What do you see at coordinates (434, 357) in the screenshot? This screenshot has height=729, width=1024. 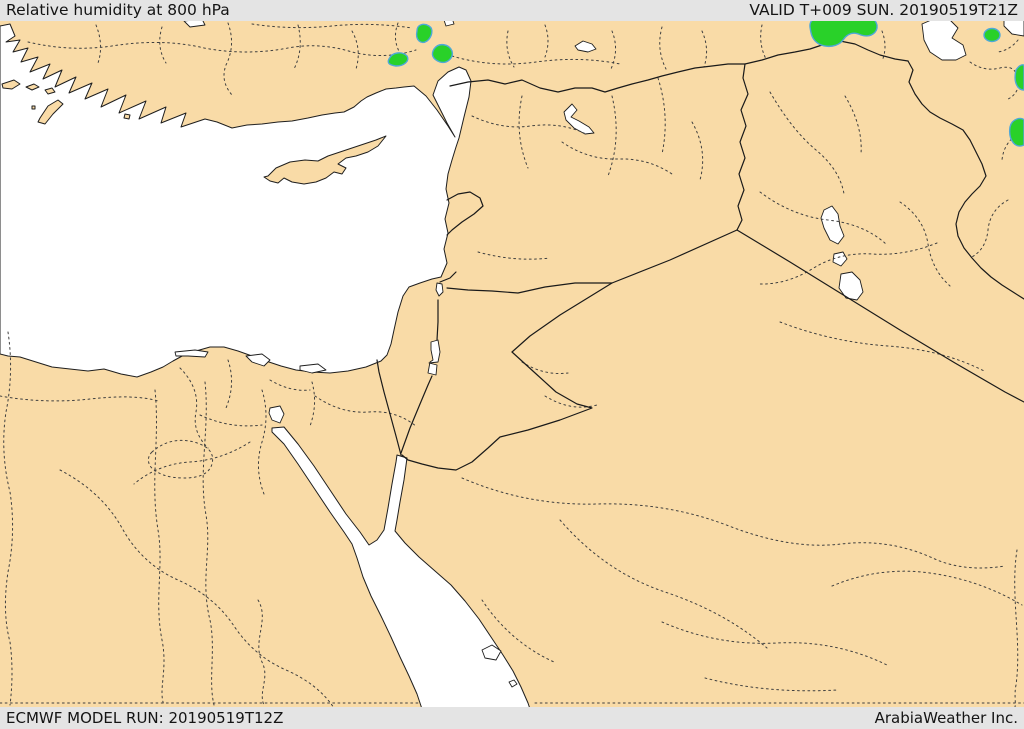 I see `dead-sea` at bounding box center [434, 357].